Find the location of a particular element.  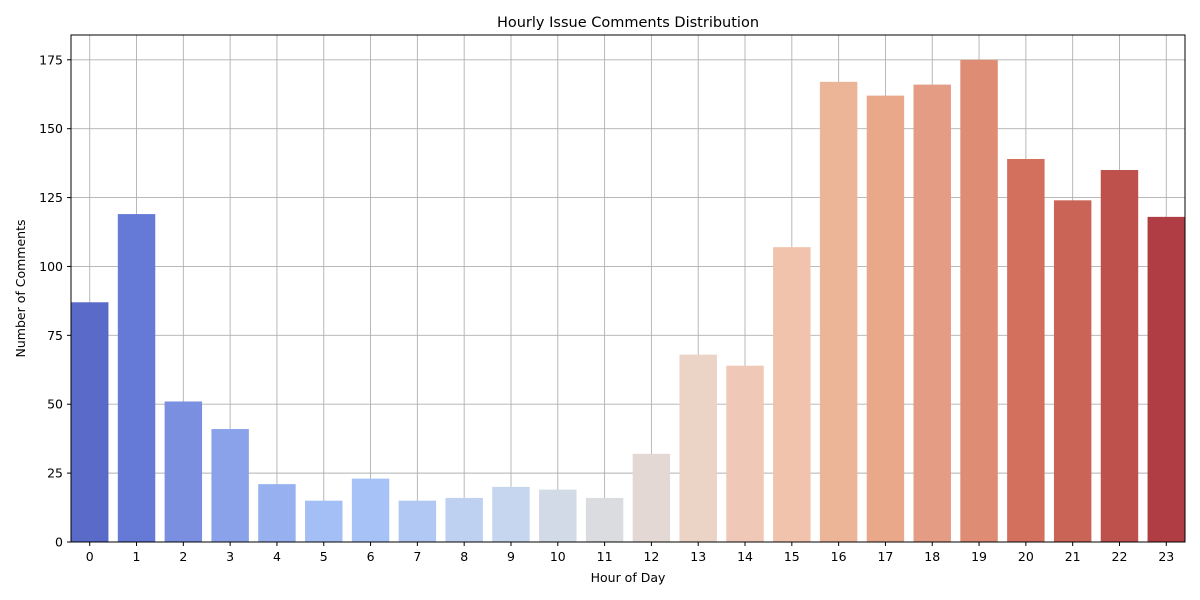

y-tick-label: 100 is located at coordinates (51, 266).